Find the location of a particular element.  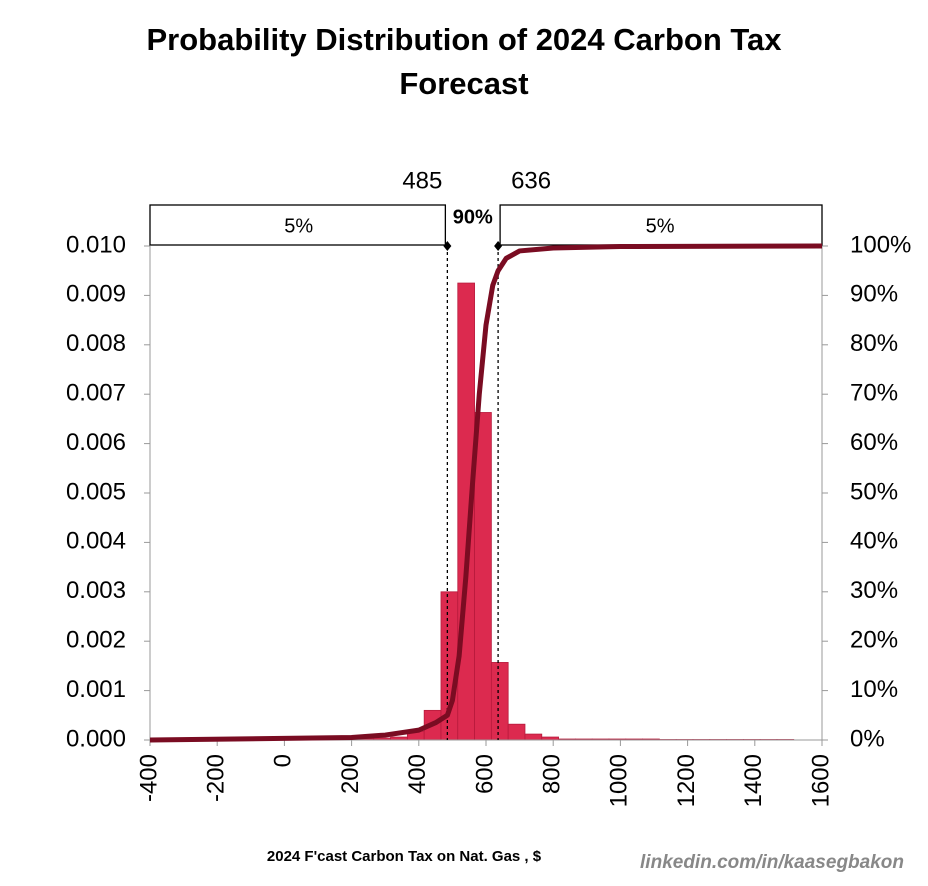

x-tick-label: 400 is located at coordinates (417, 774).